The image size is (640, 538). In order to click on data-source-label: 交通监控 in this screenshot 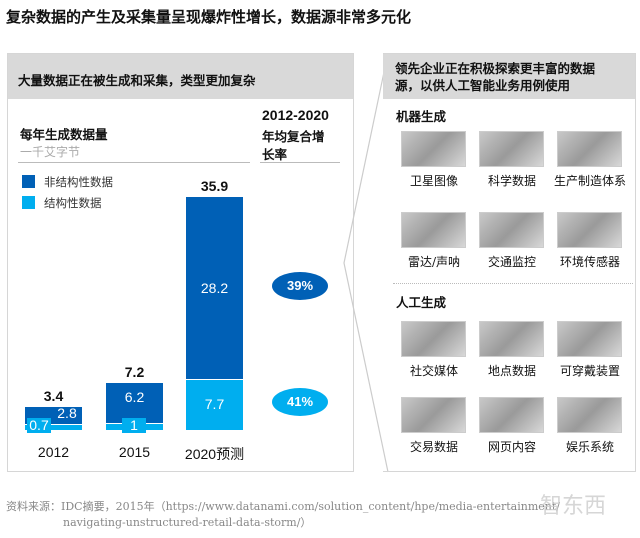, I will do `click(511, 262)`.